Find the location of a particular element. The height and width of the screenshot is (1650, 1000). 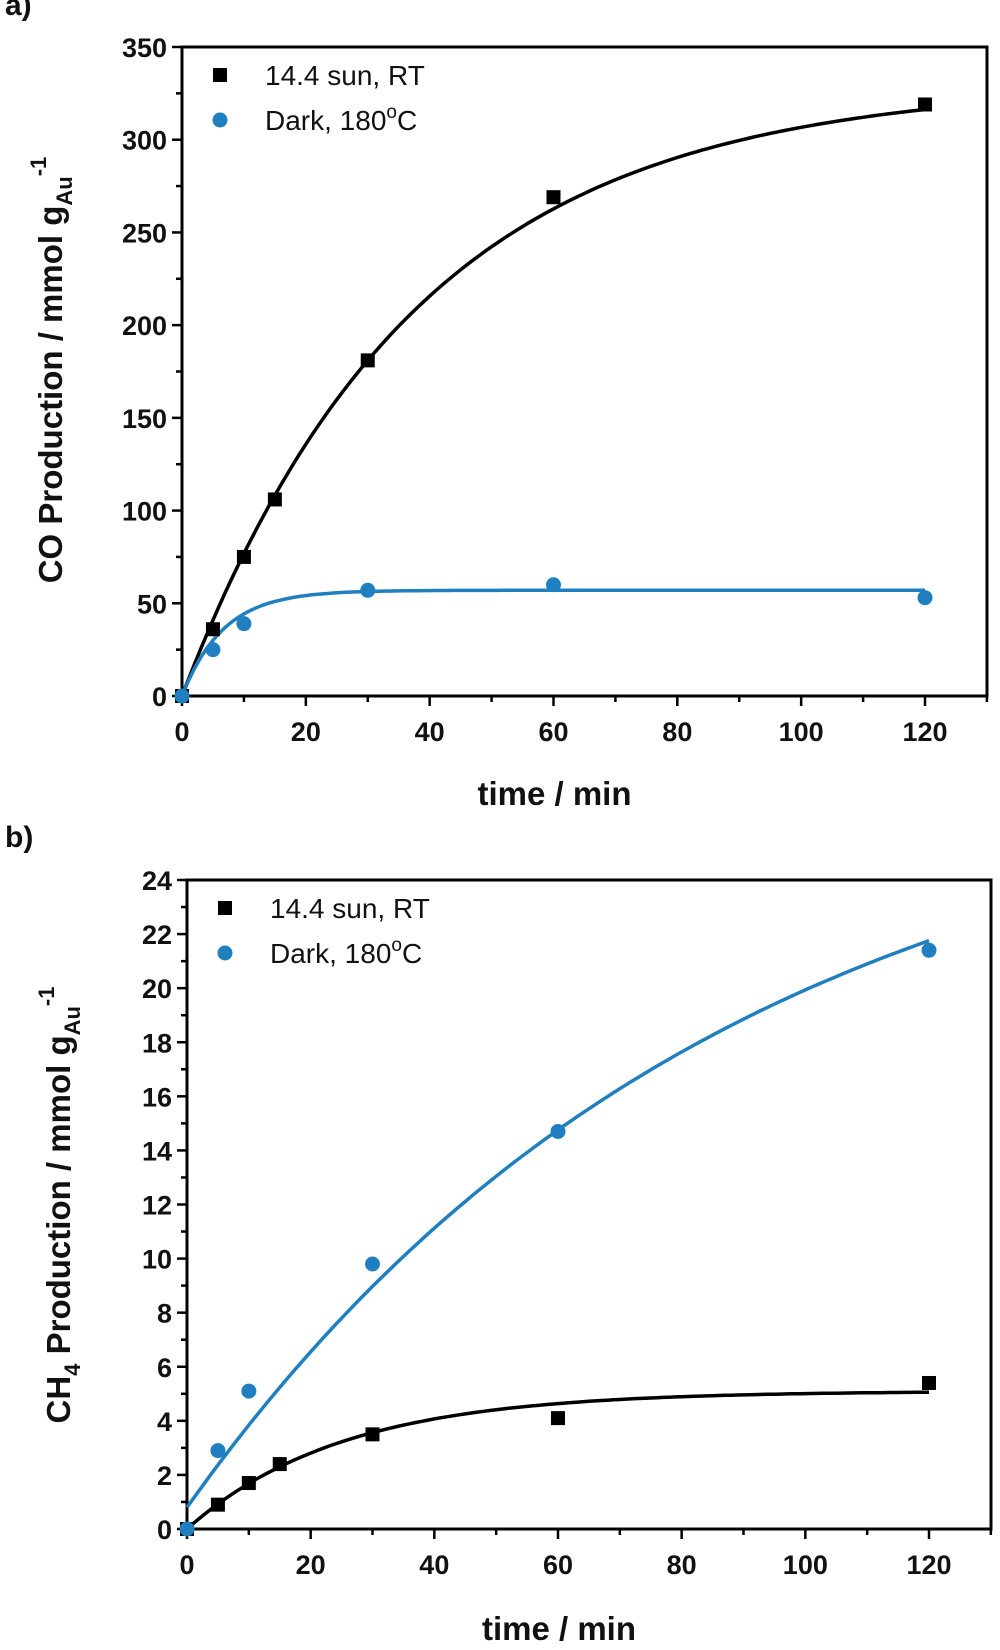

fit-curve-light is located at coordinates (557, 1460).